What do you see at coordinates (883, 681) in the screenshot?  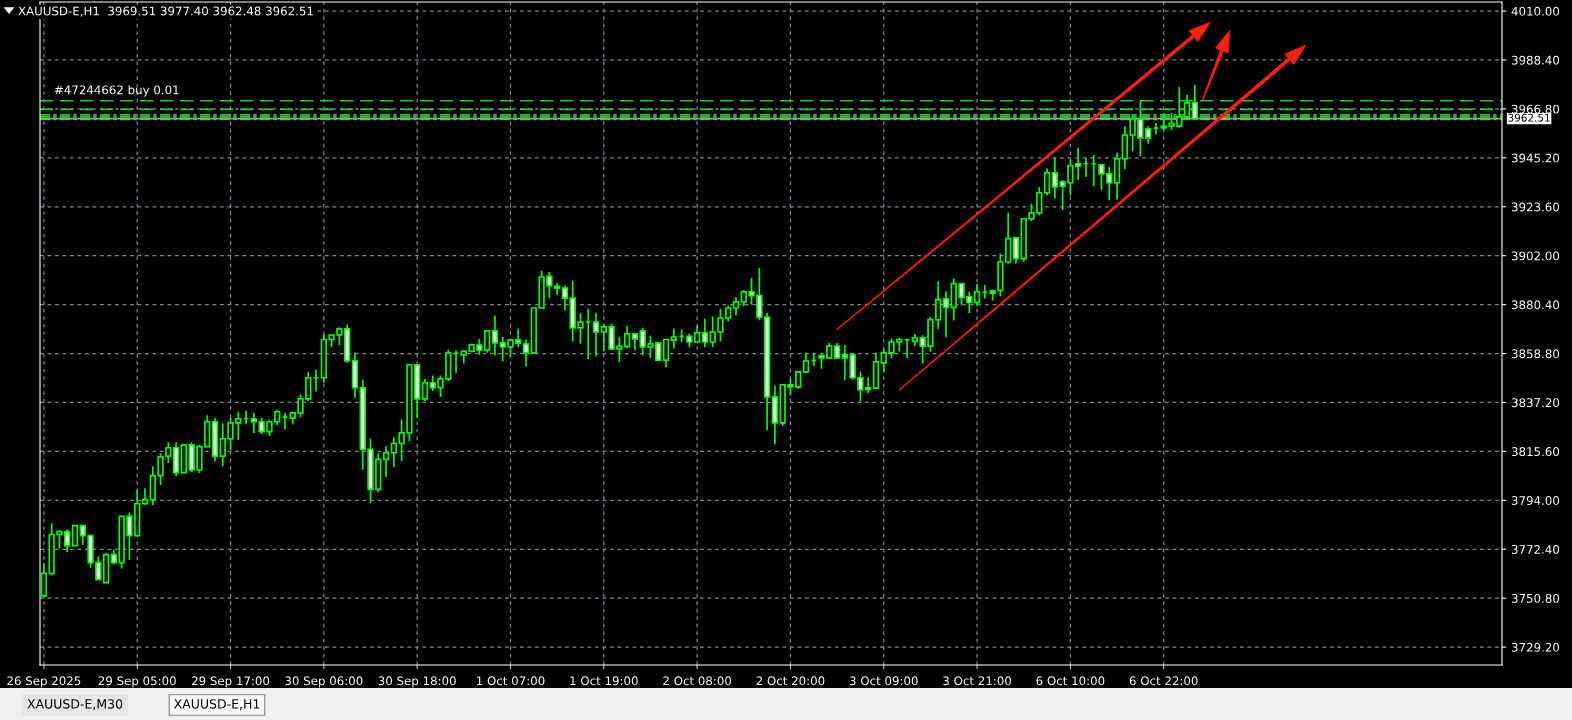 I see `x-tick-label: 3 Oct 09:00` at bounding box center [883, 681].